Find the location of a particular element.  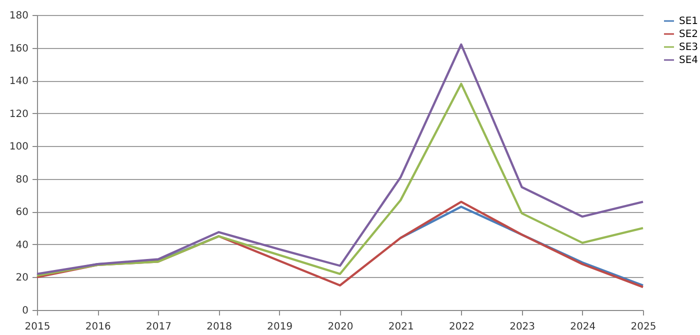

x-tick-label: 2018 is located at coordinates (219, 327).